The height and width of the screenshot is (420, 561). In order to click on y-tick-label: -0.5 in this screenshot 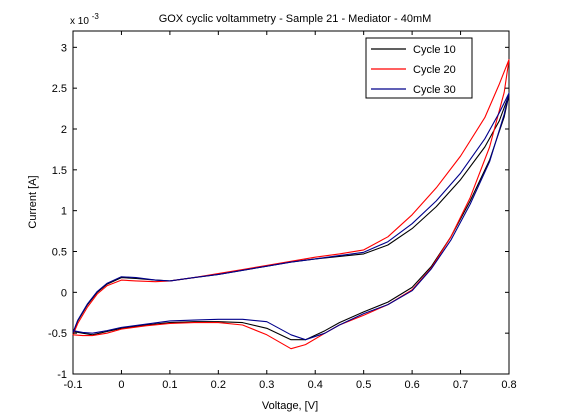, I will do `click(57, 334)`.